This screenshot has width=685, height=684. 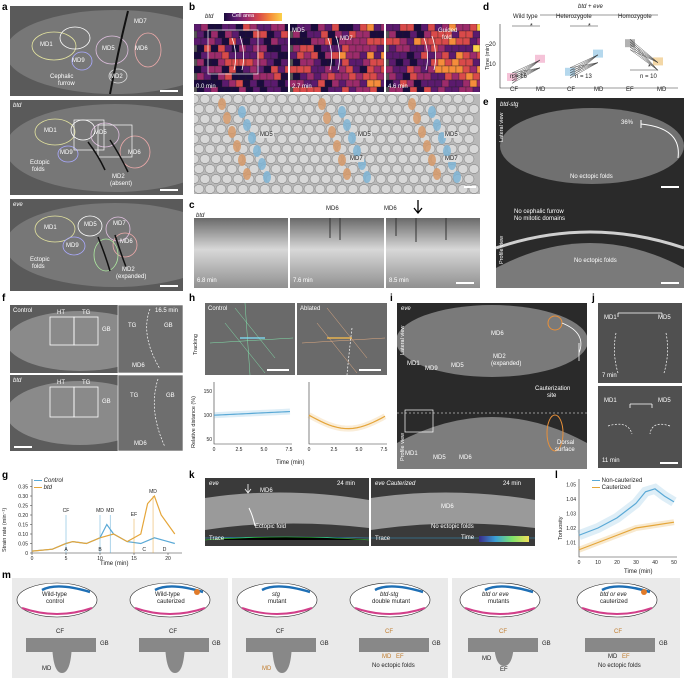 I want to click on a-btd-md9: MD9, so click(x=66, y=153).